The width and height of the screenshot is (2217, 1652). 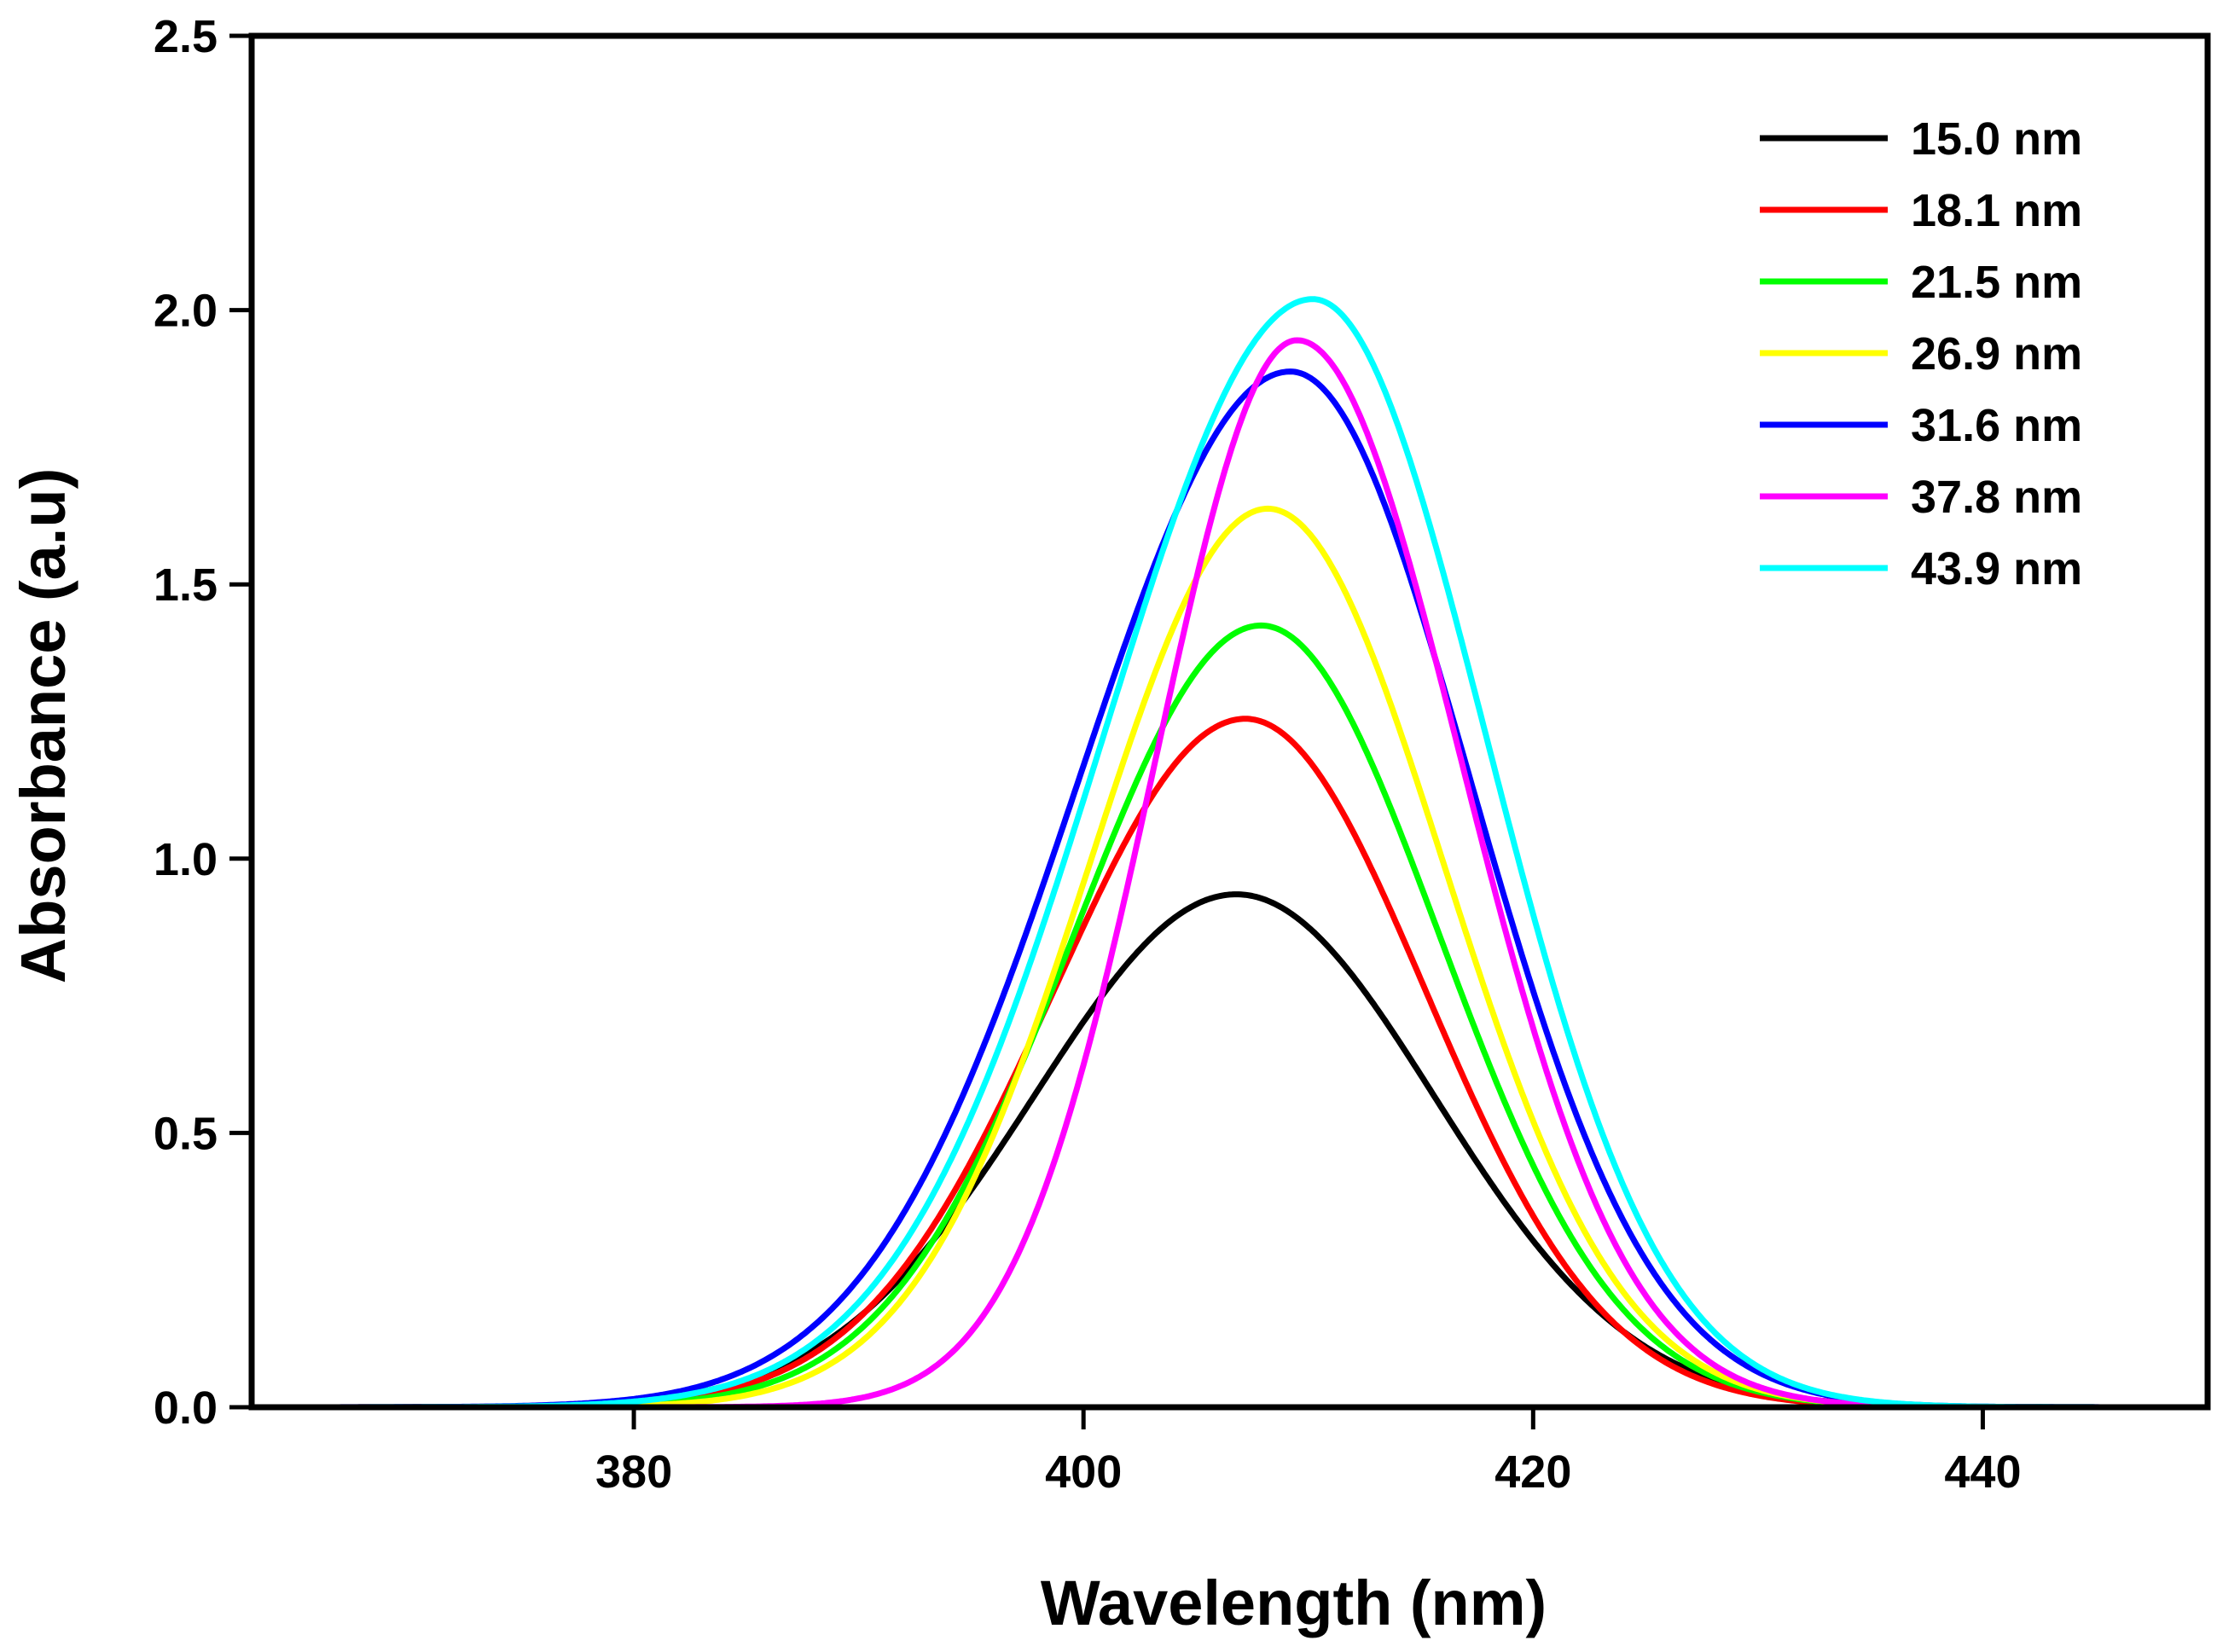 I want to click on y-tick-label: 1.0, so click(x=186, y=859).